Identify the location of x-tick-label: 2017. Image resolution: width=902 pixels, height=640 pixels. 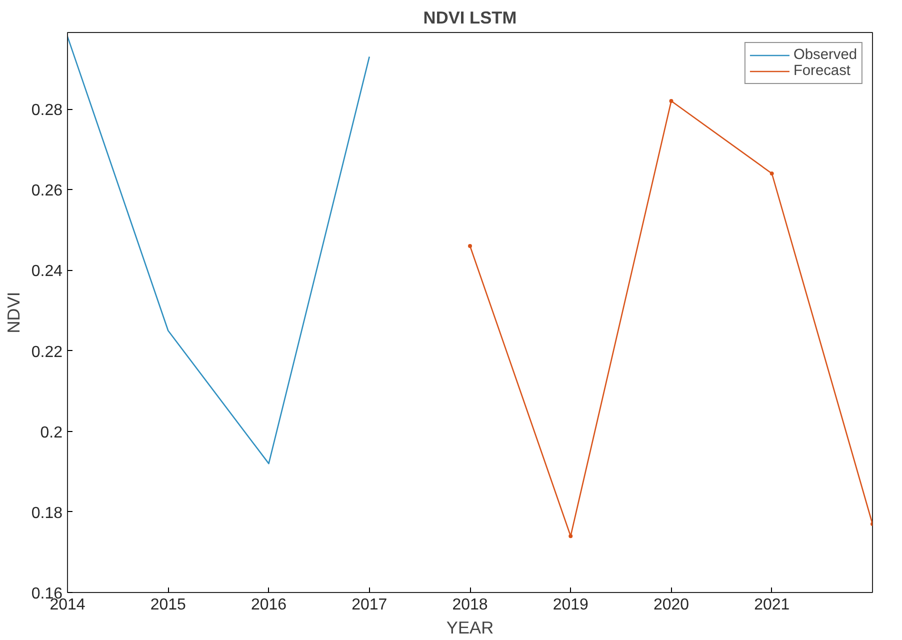
(370, 605).